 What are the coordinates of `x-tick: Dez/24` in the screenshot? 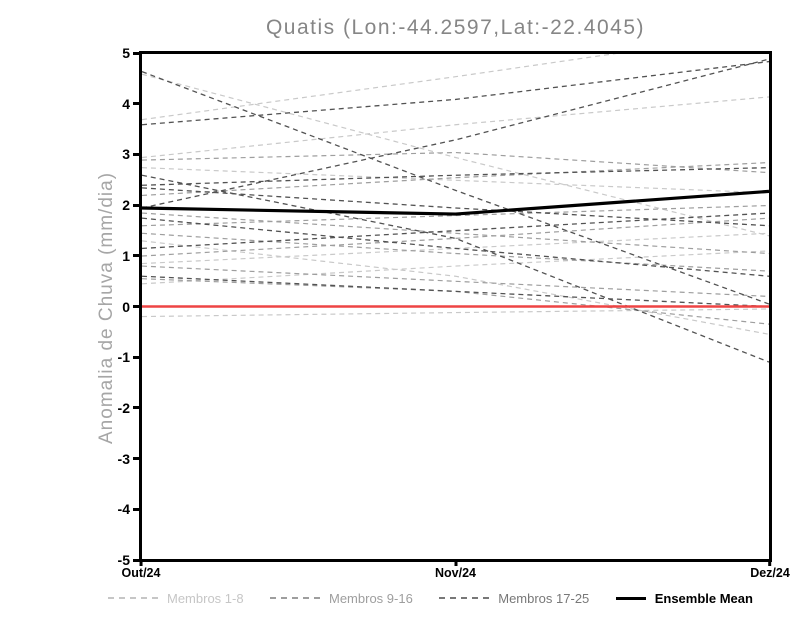 It's located at (770, 570).